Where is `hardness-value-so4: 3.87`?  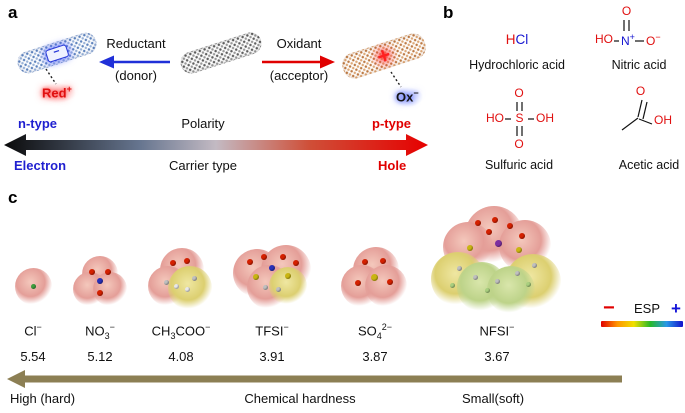 hardness-value-so4: 3.87 is located at coordinates (375, 356).